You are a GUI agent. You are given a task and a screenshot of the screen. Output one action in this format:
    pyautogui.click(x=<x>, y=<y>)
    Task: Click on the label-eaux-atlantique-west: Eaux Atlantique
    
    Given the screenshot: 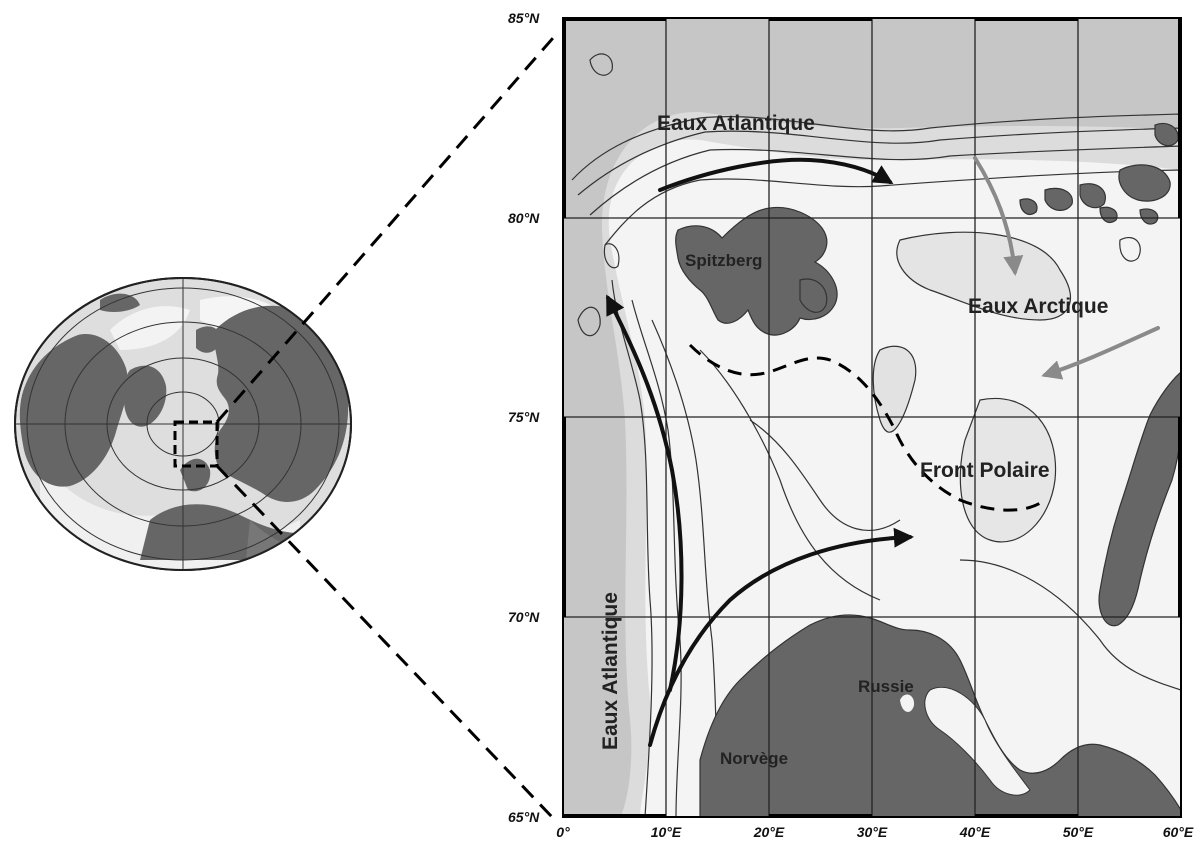 What is the action you would take?
    pyautogui.click(x=610, y=671)
    